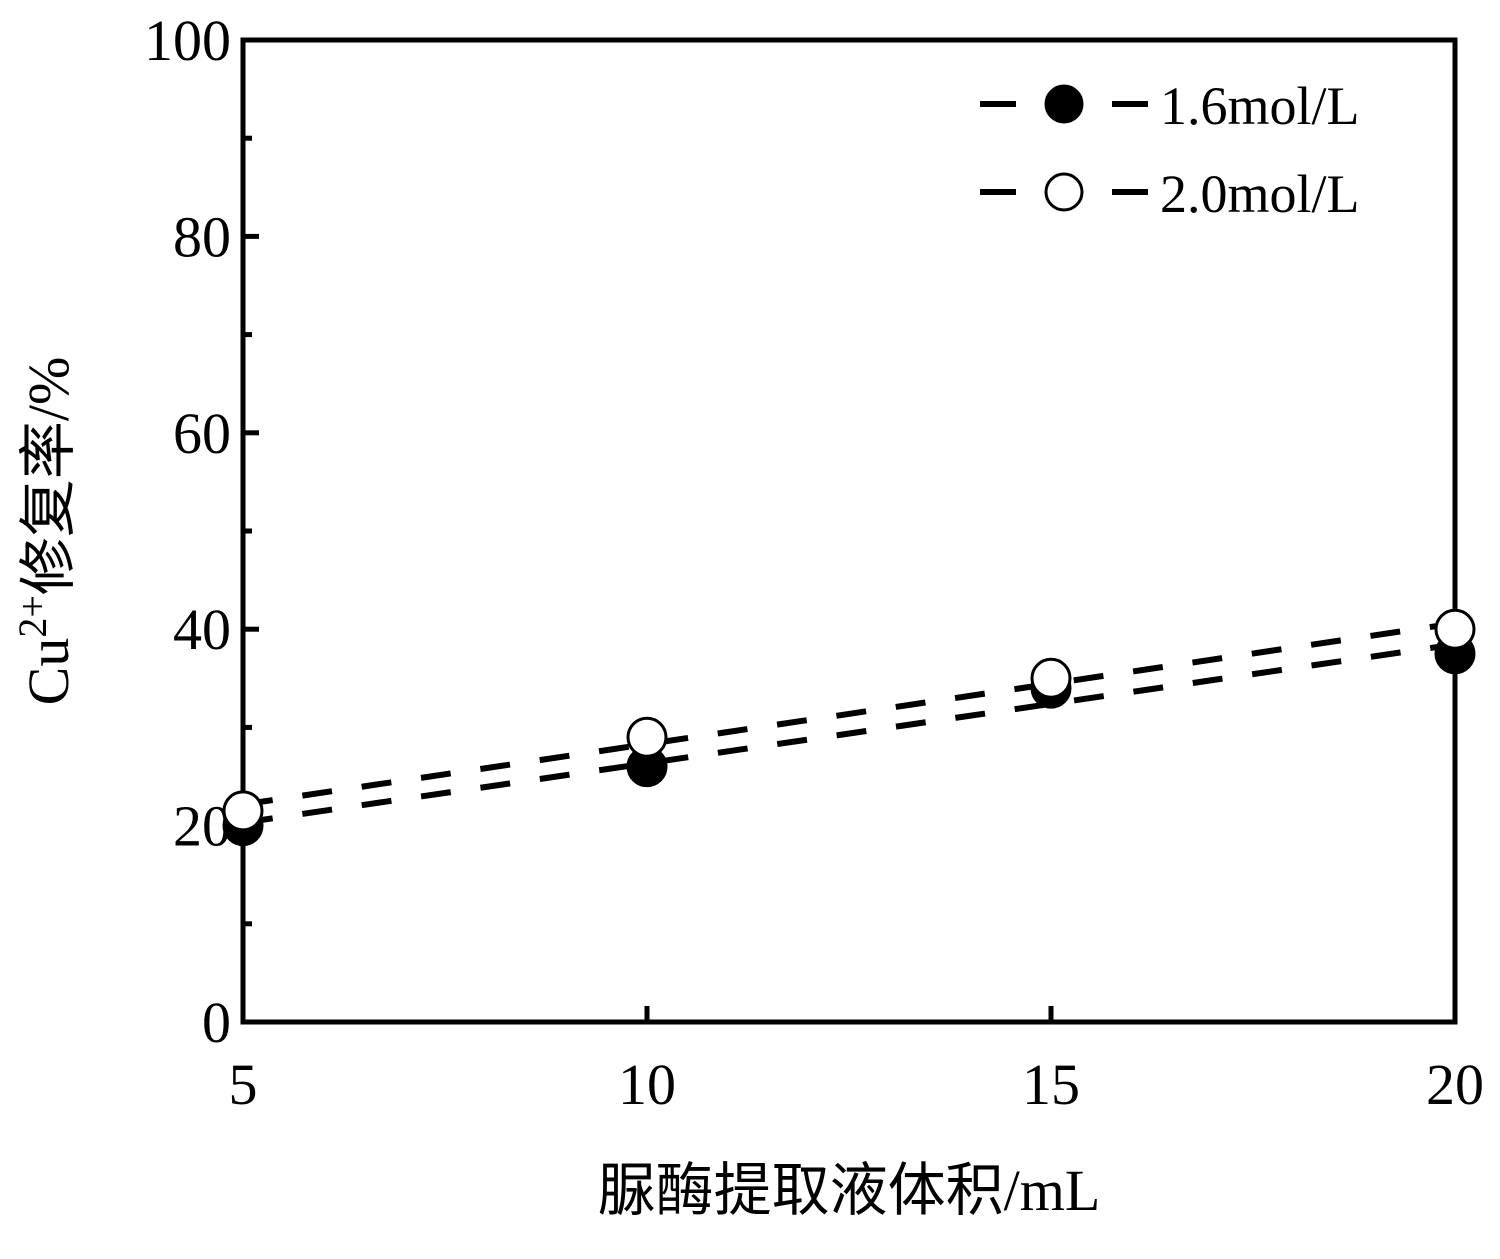 This screenshot has width=1500, height=1259. Describe the element at coordinates (243, 1084) in the screenshot. I see `x-tick-label: 5` at that location.